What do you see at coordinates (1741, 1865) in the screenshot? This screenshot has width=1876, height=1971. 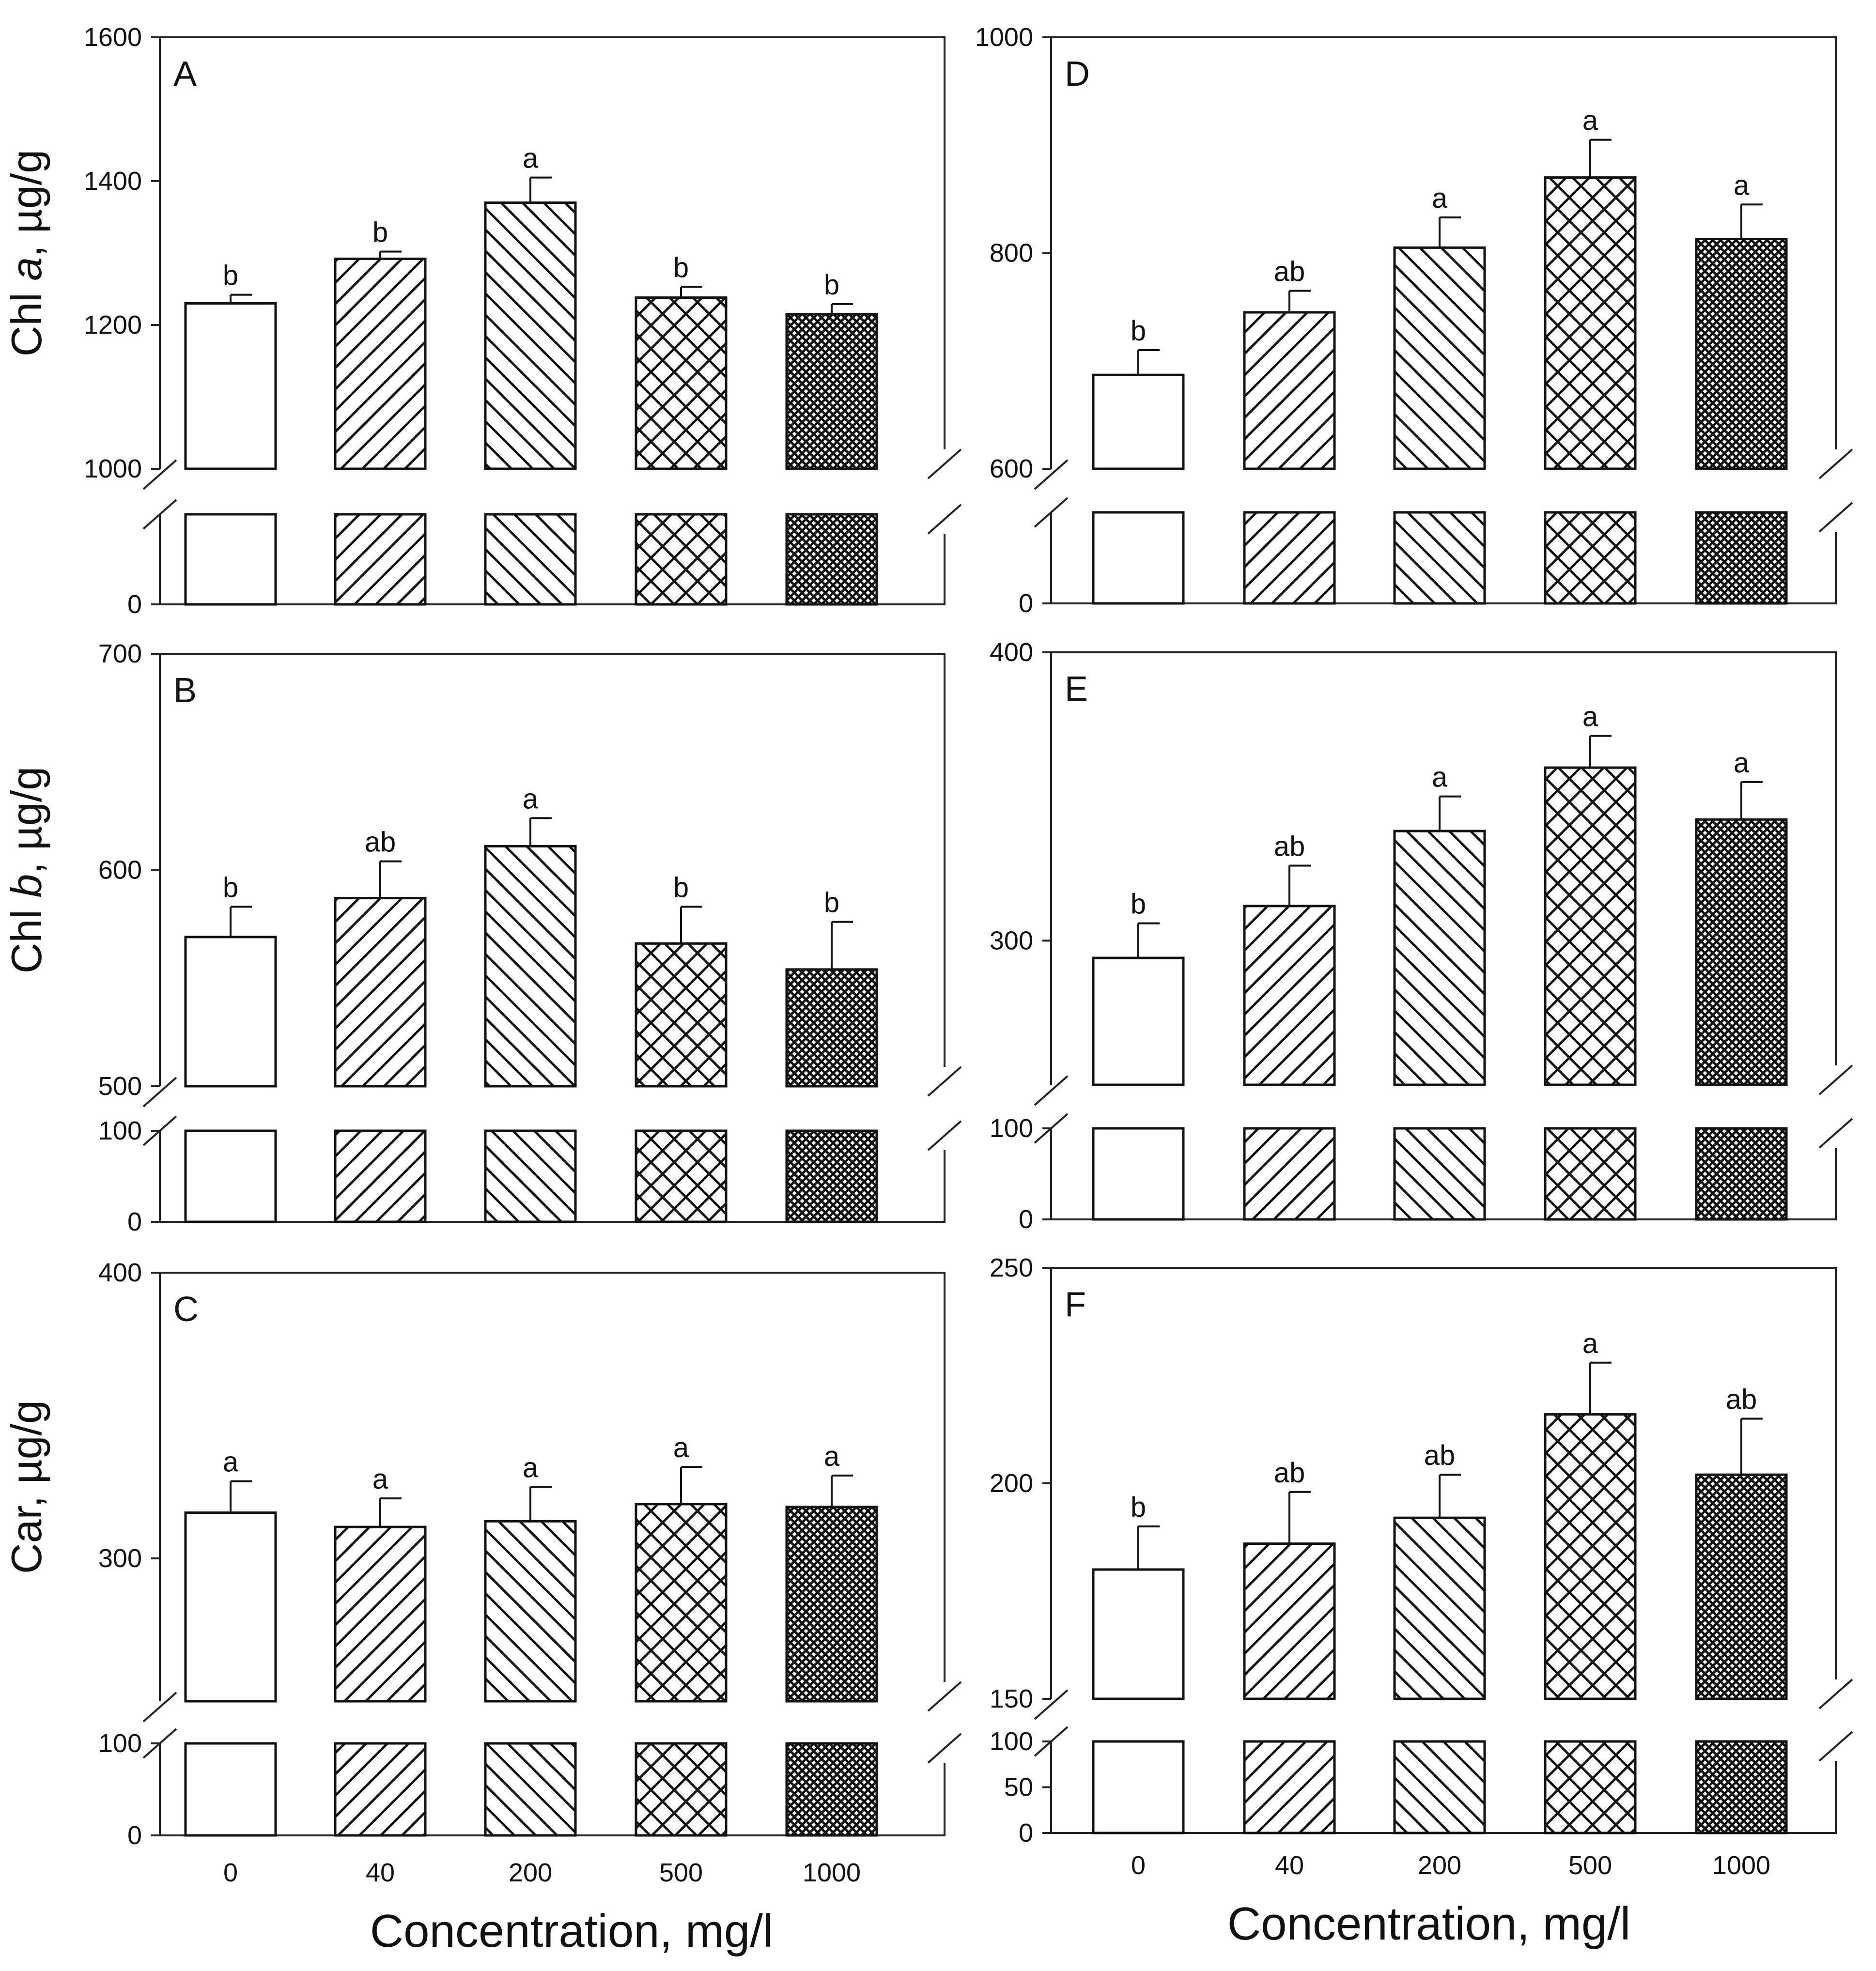 I see `x-tick-label: 1000` at bounding box center [1741, 1865].